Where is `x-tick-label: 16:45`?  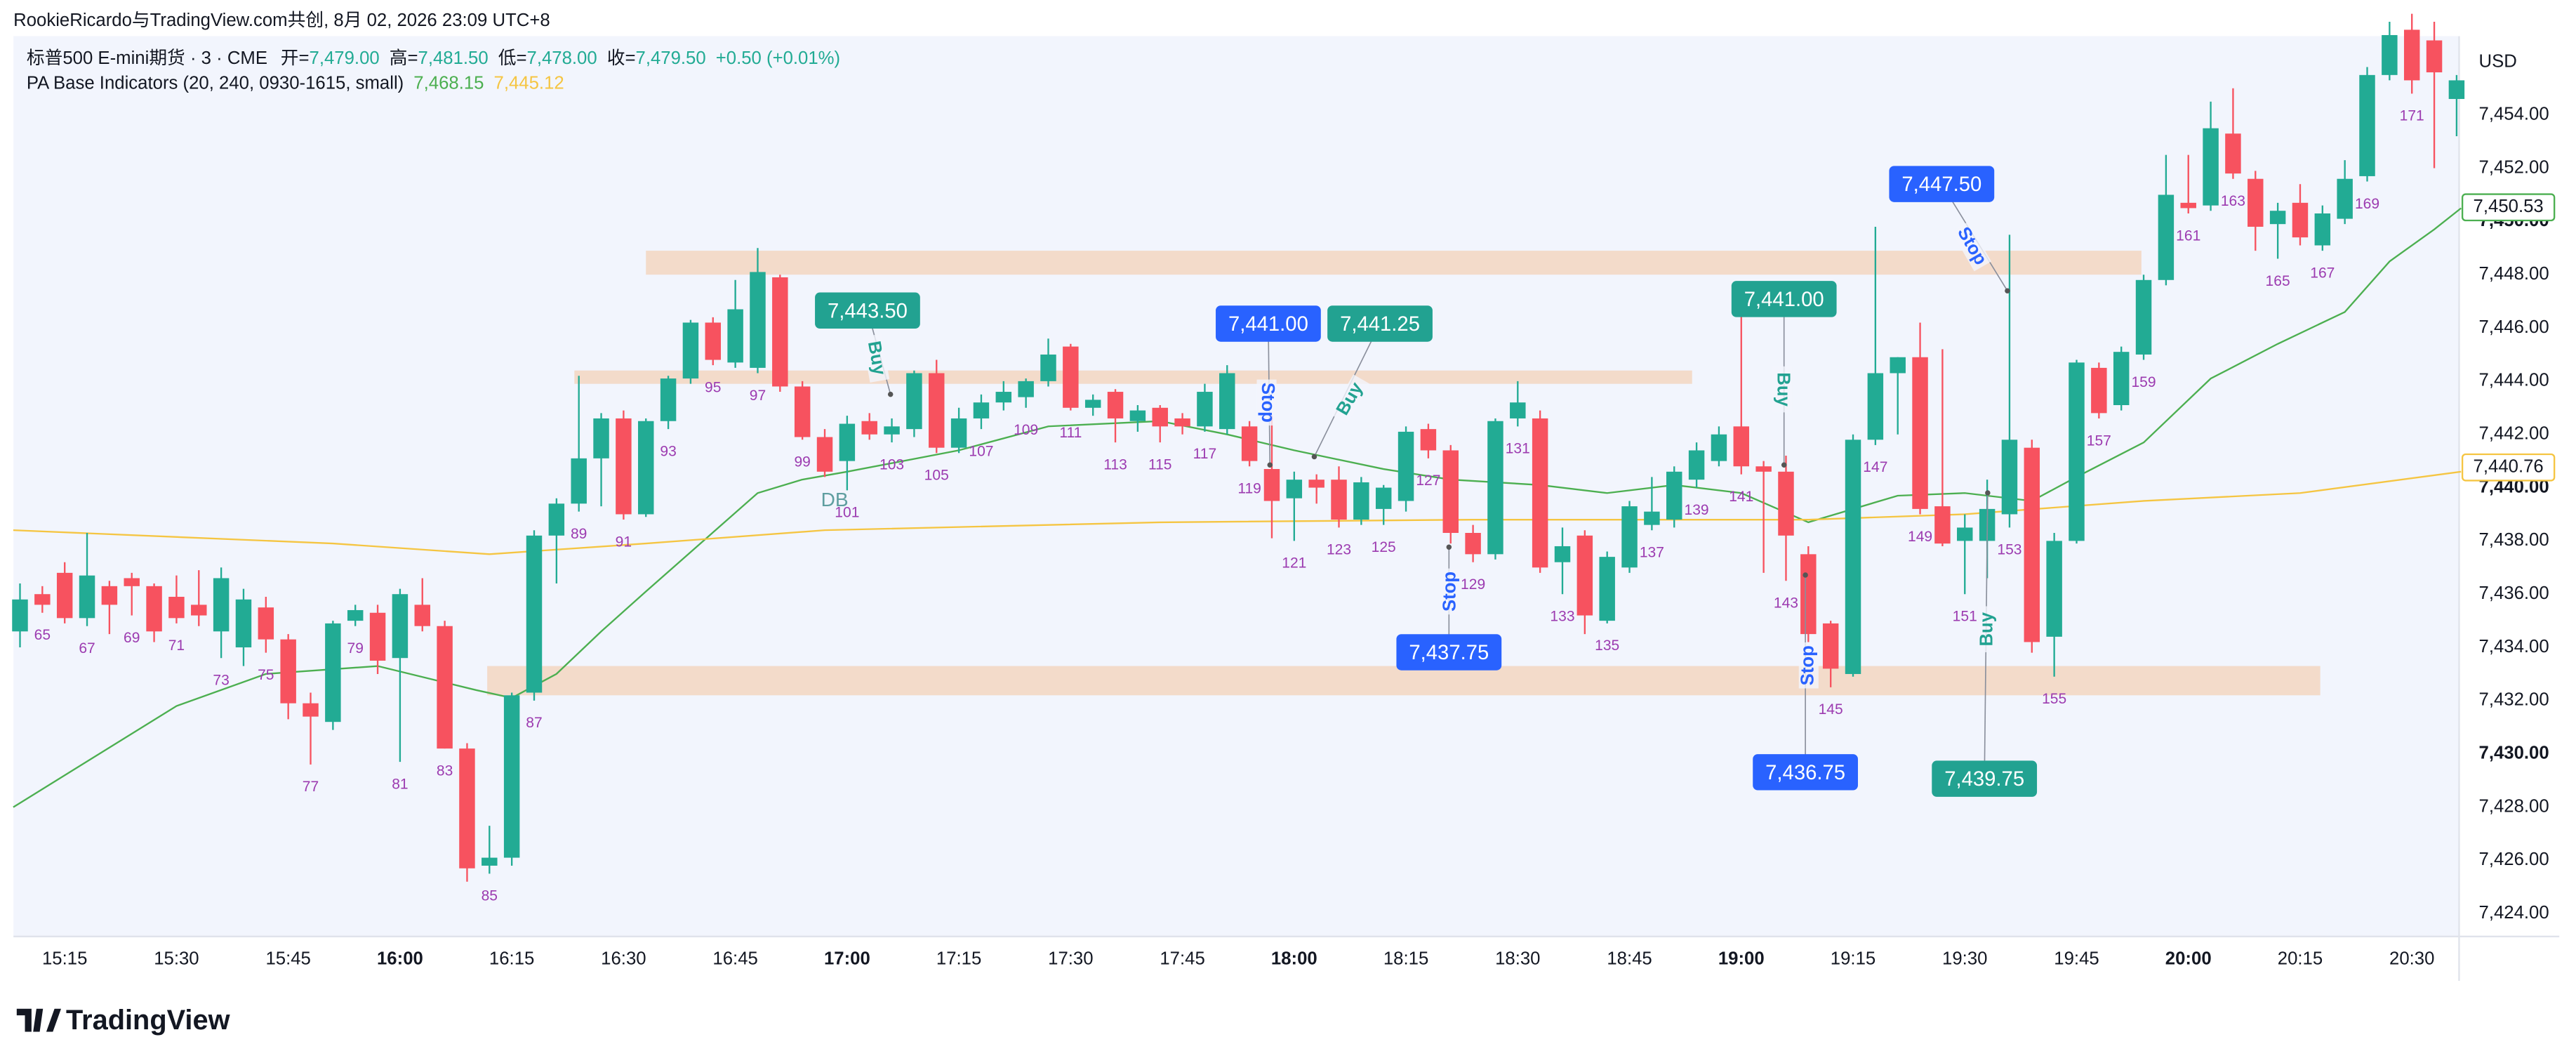 x-tick-label: 16:45 is located at coordinates (735, 958).